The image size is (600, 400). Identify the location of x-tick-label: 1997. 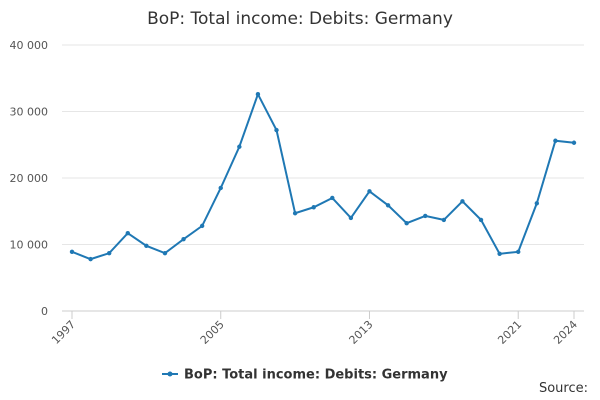
(63, 332).